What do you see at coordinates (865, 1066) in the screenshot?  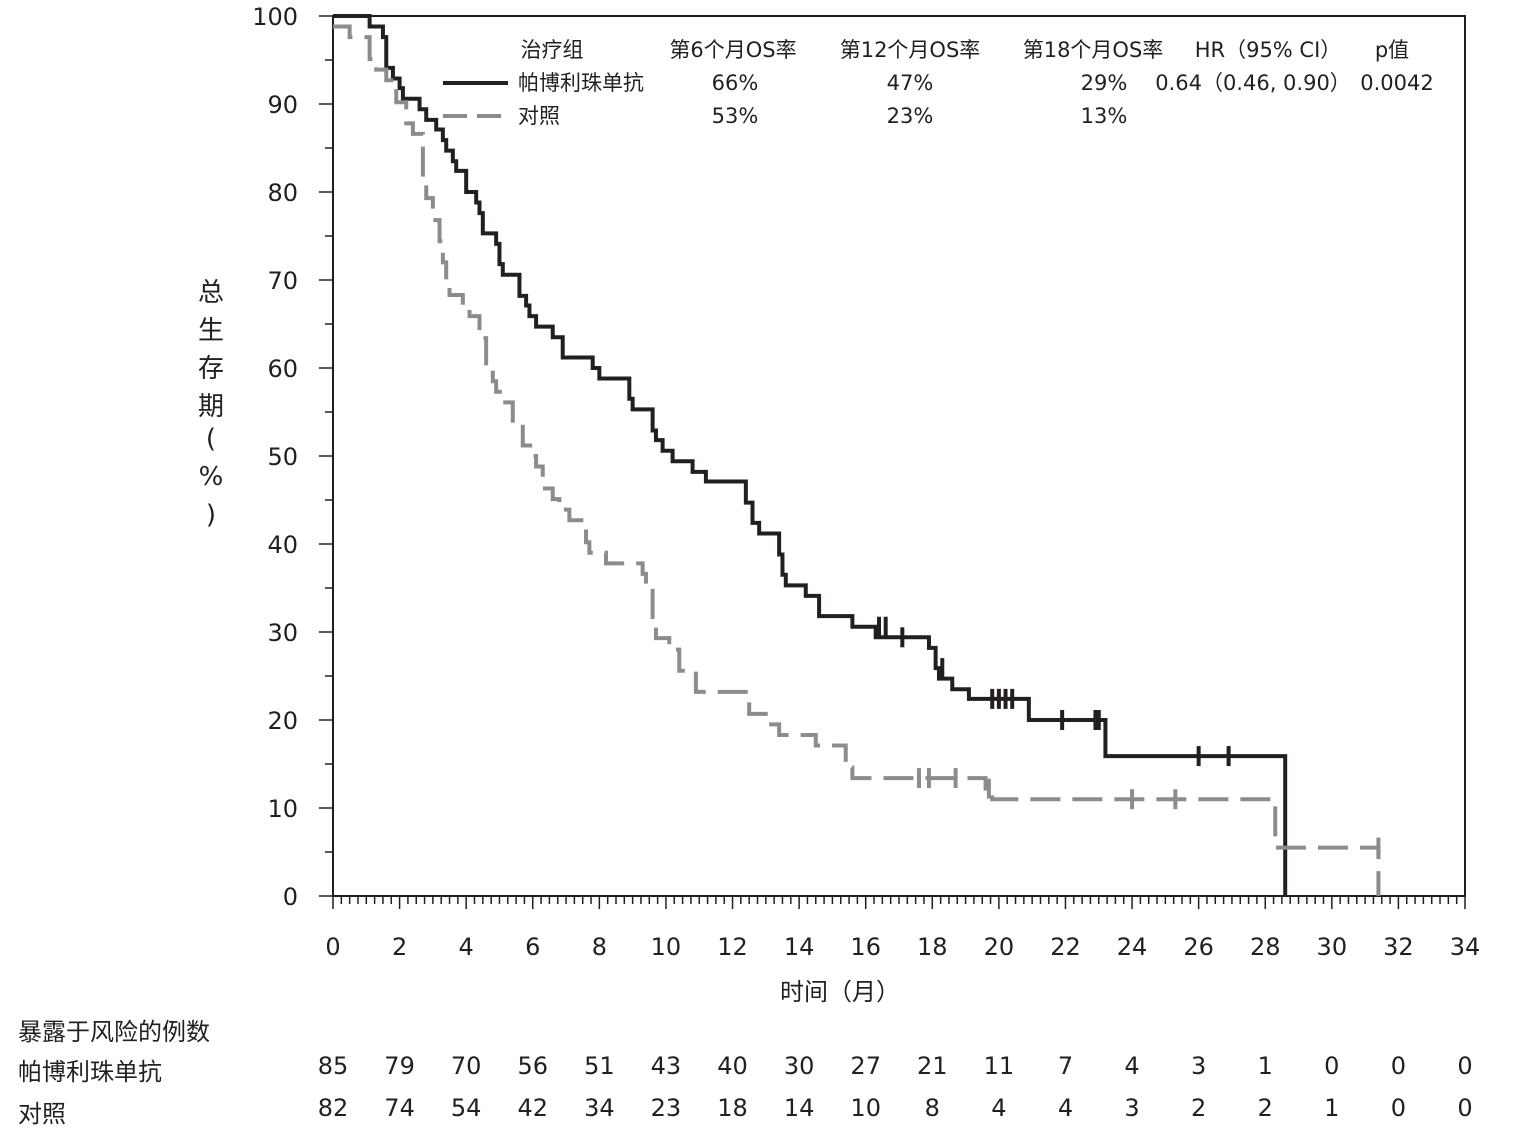 I see `risk-count: 27` at bounding box center [865, 1066].